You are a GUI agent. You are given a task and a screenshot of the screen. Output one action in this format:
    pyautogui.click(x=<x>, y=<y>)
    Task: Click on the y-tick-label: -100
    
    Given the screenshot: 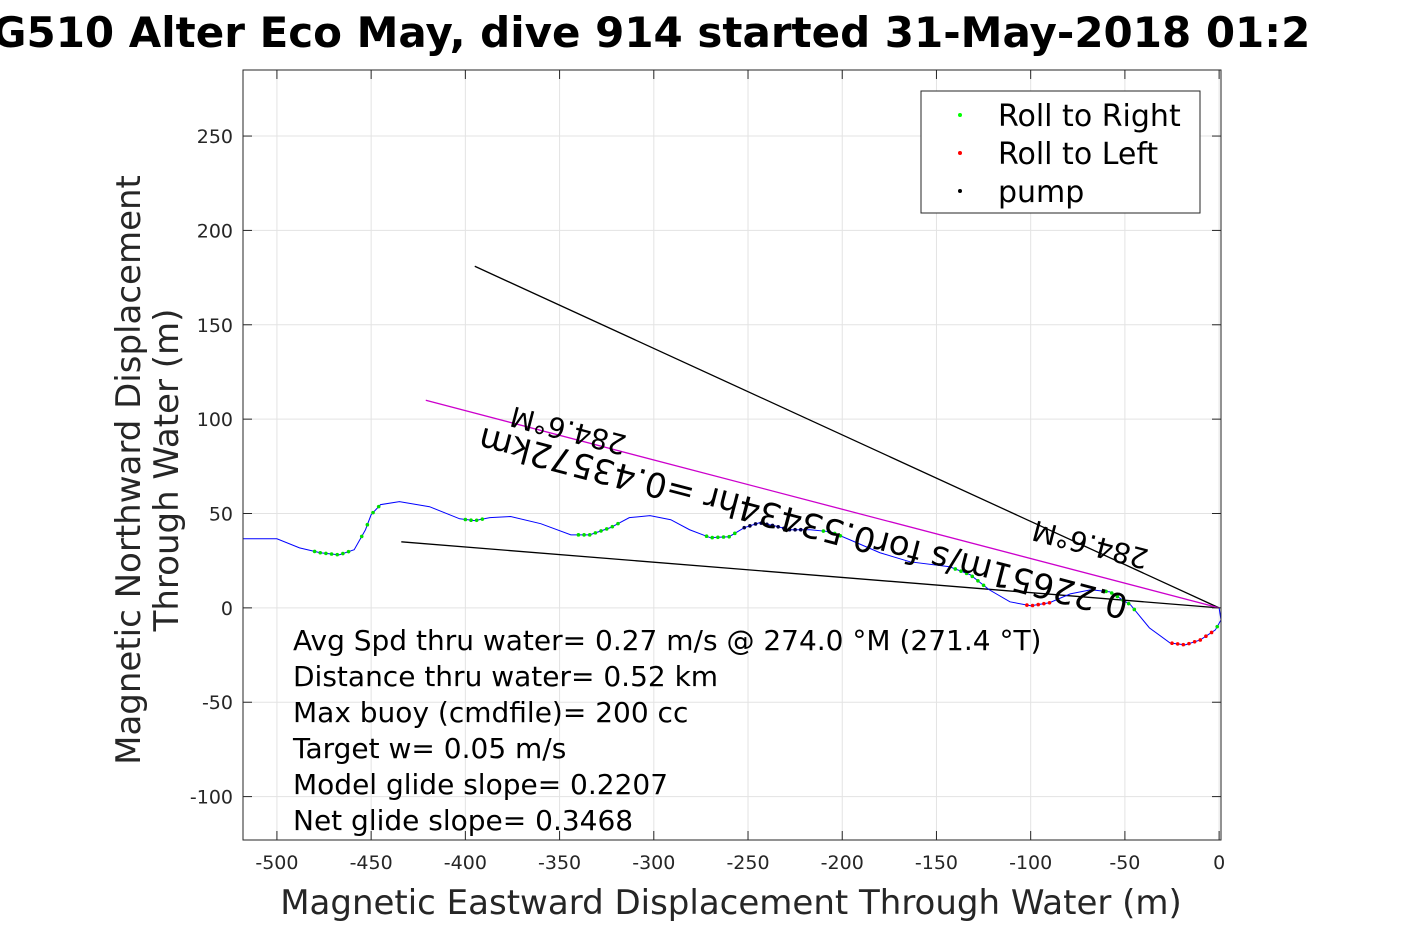 What is the action you would take?
    pyautogui.click(x=211, y=798)
    